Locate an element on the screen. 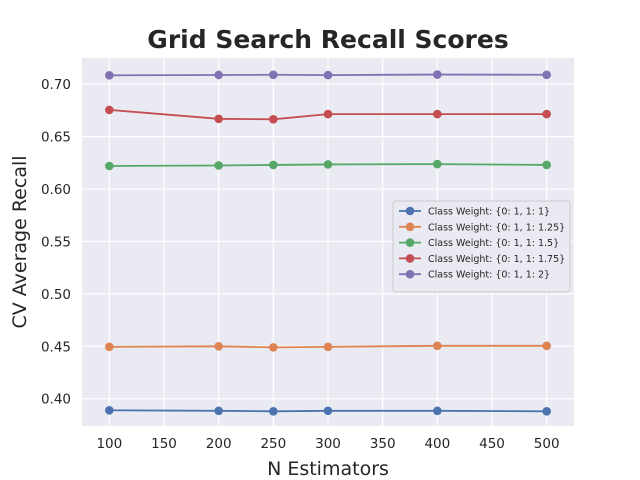 The image size is (640, 480). y-axis-label: CV Average Recall is located at coordinates (20, 241).